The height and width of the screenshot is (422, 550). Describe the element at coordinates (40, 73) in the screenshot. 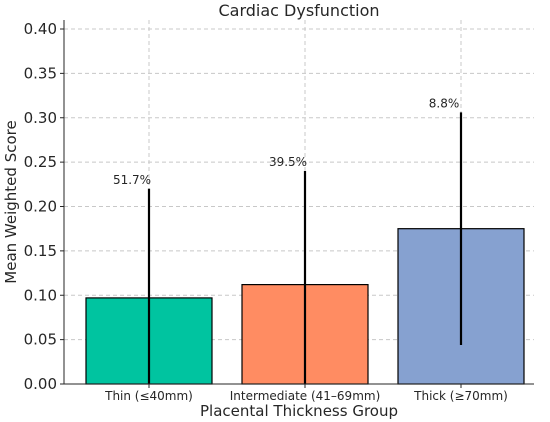

I see `y-tick-label: 0.35` at that location.